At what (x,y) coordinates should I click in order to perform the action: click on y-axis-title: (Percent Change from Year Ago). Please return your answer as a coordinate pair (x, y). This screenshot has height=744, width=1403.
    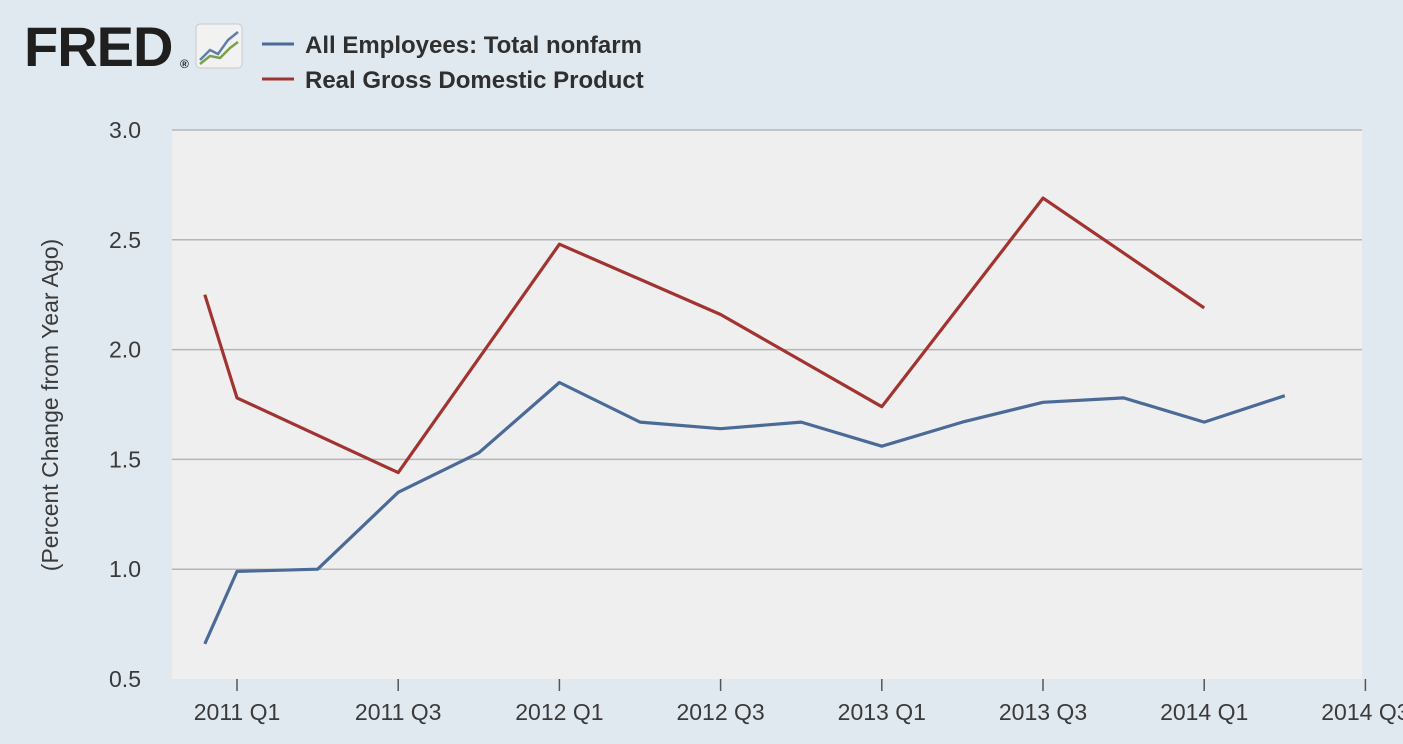
    Looking at the image, I should click on (50, 405).